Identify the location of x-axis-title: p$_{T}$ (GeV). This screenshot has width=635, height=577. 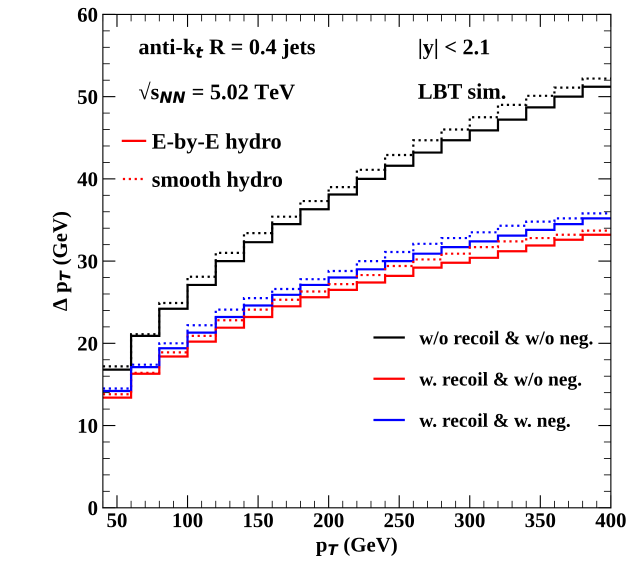
(356, 546).